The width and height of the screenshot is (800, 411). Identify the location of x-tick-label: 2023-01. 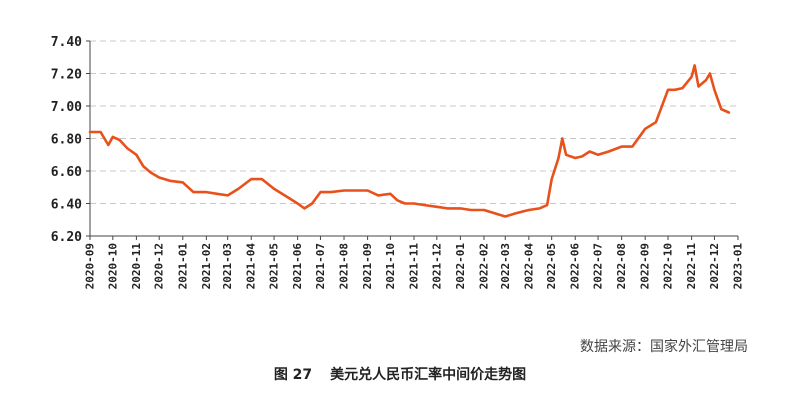
(738, 266).